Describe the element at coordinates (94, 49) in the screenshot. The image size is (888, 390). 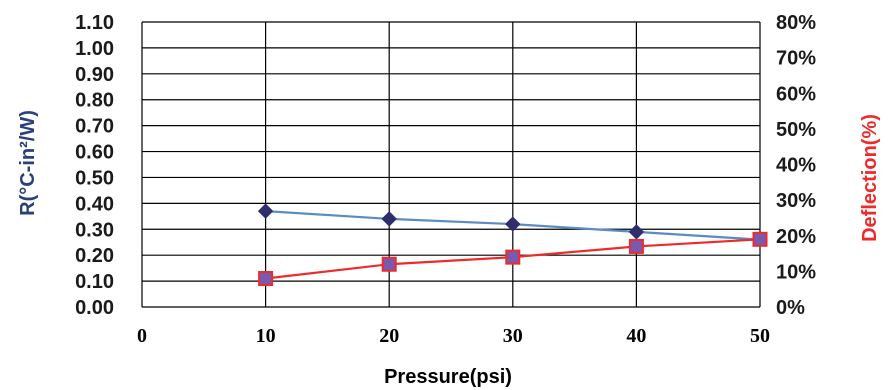
I see `y-left-tick-label: 1.00` at that location.